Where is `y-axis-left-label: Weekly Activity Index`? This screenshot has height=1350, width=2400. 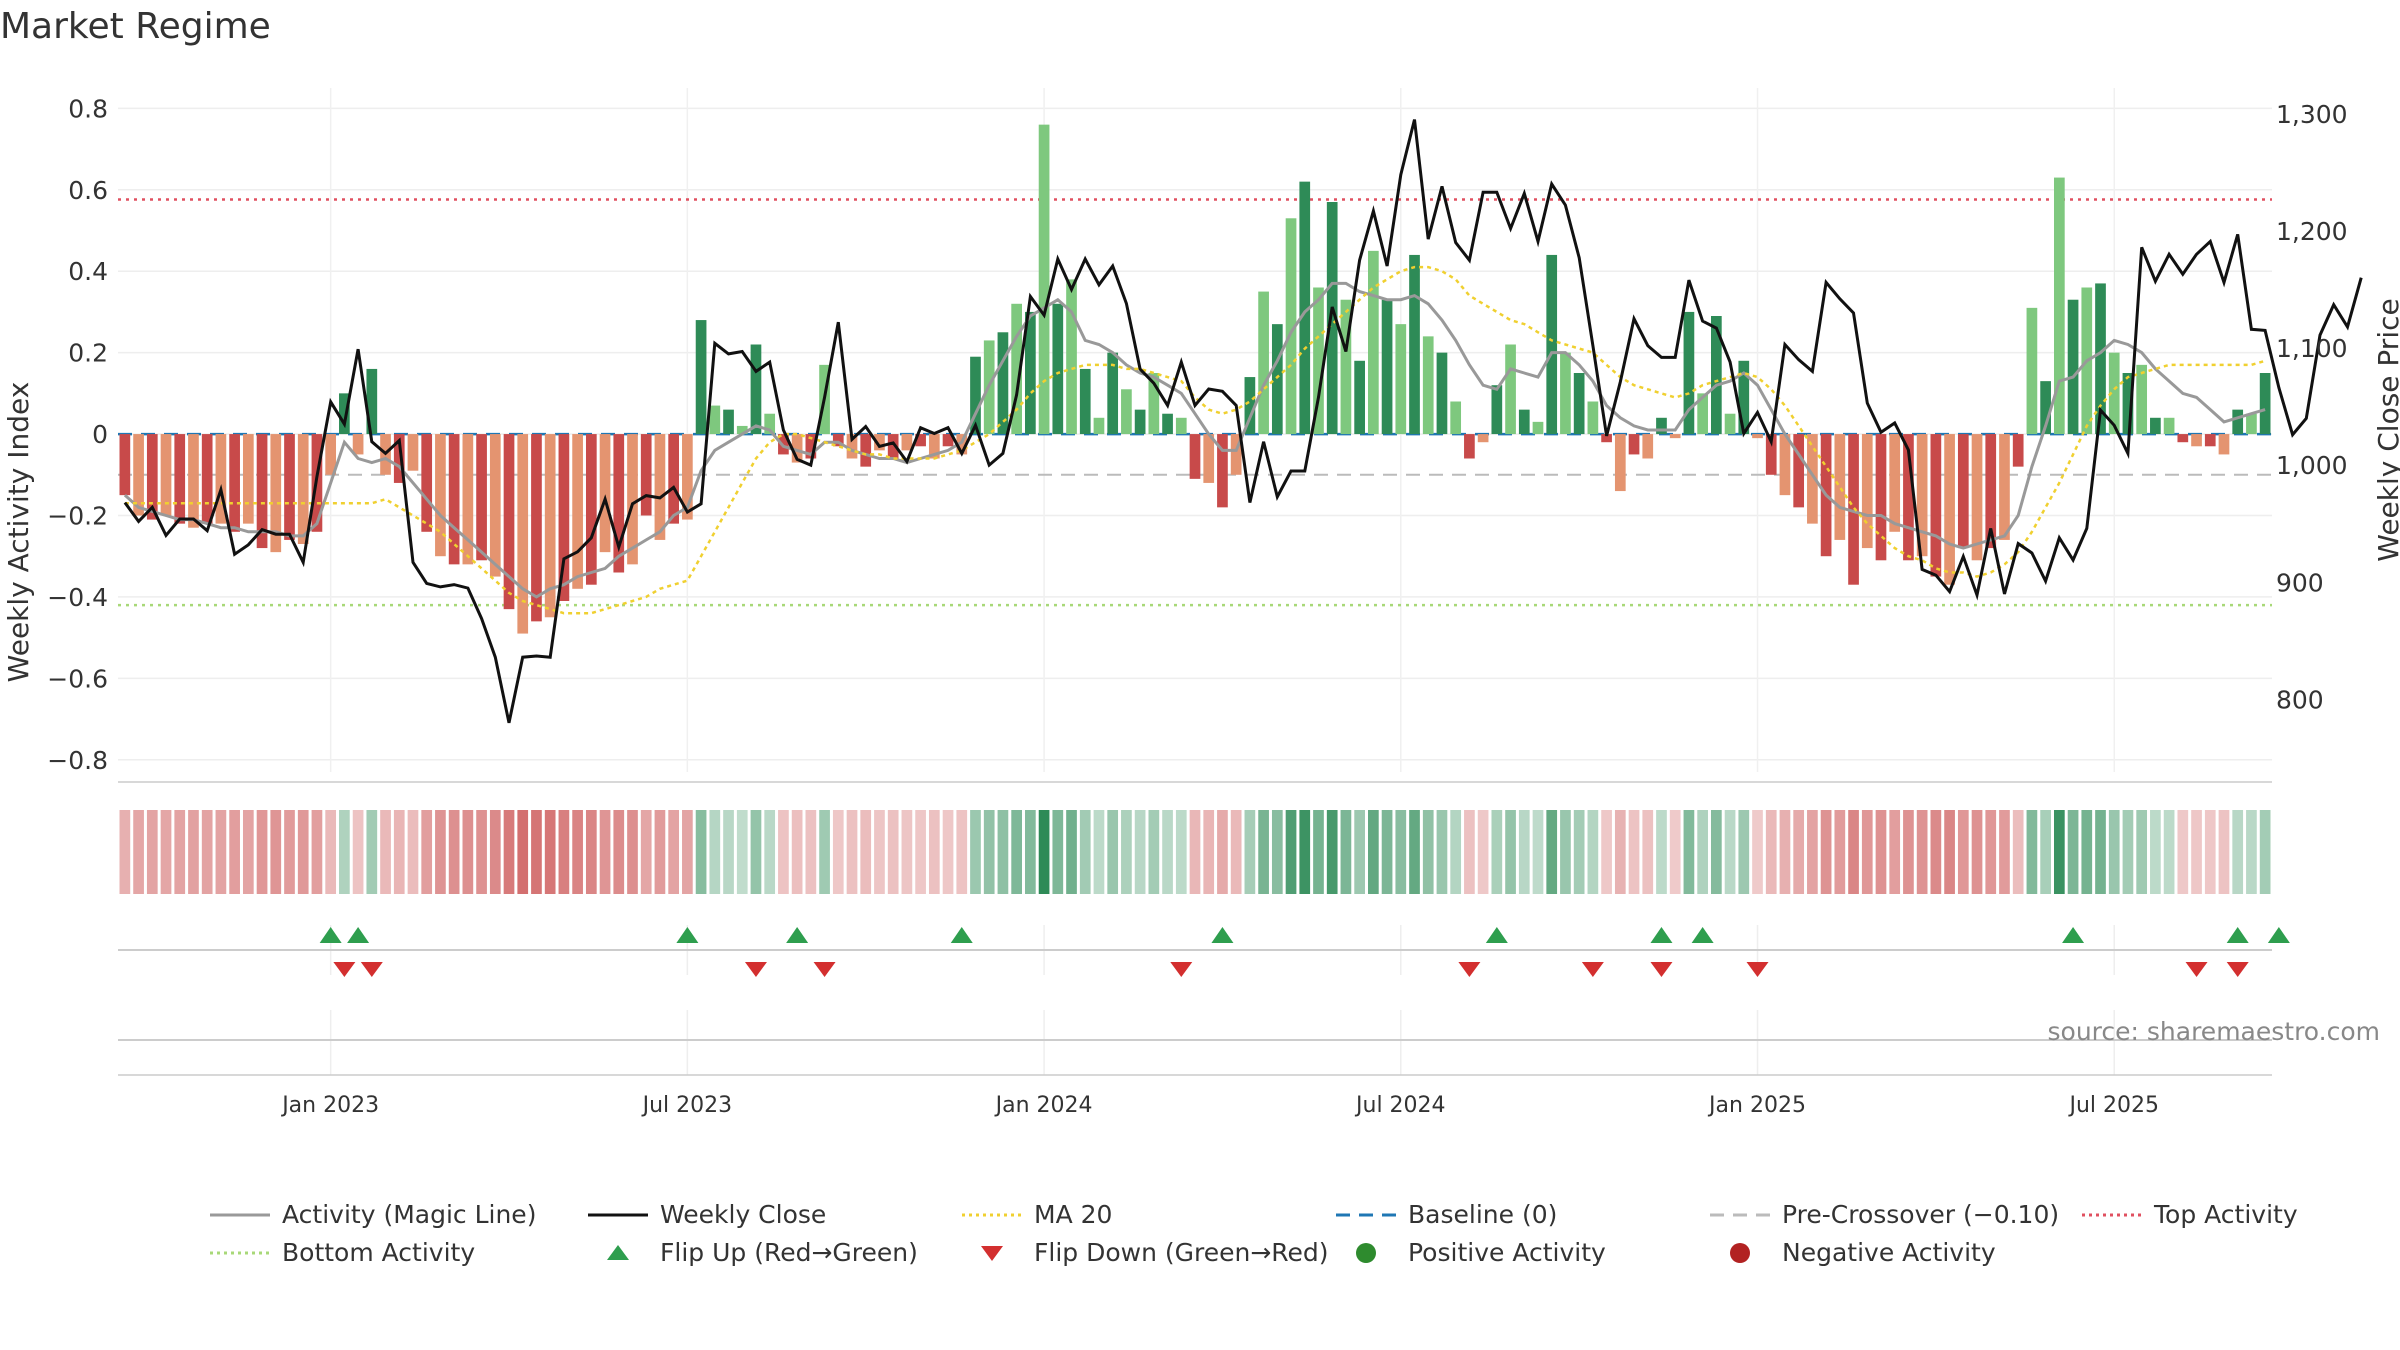
y-axis-left-label: Weekly Activity Index is located at coordinates (18, 532).